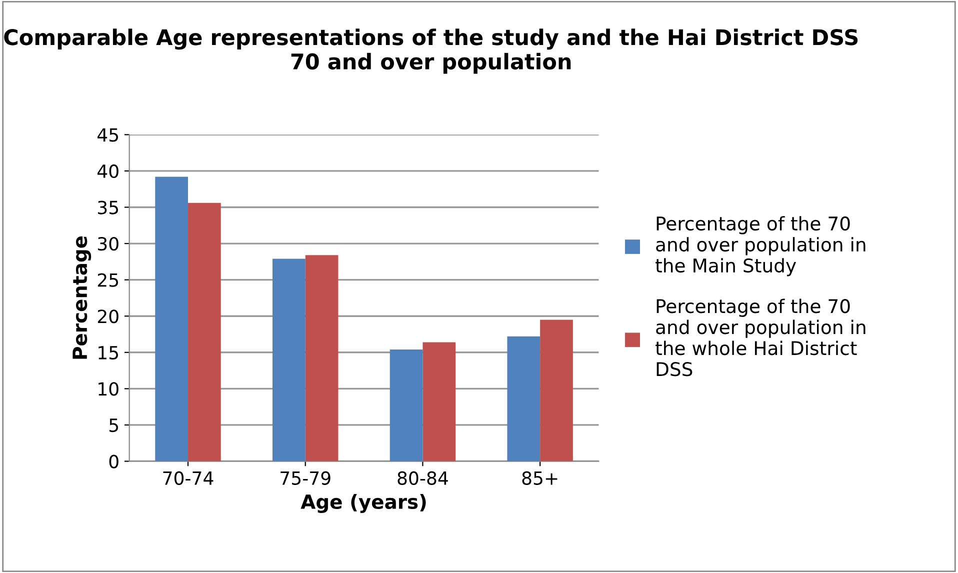  I want to click on y-tick-label: 15, so click(108, 353).